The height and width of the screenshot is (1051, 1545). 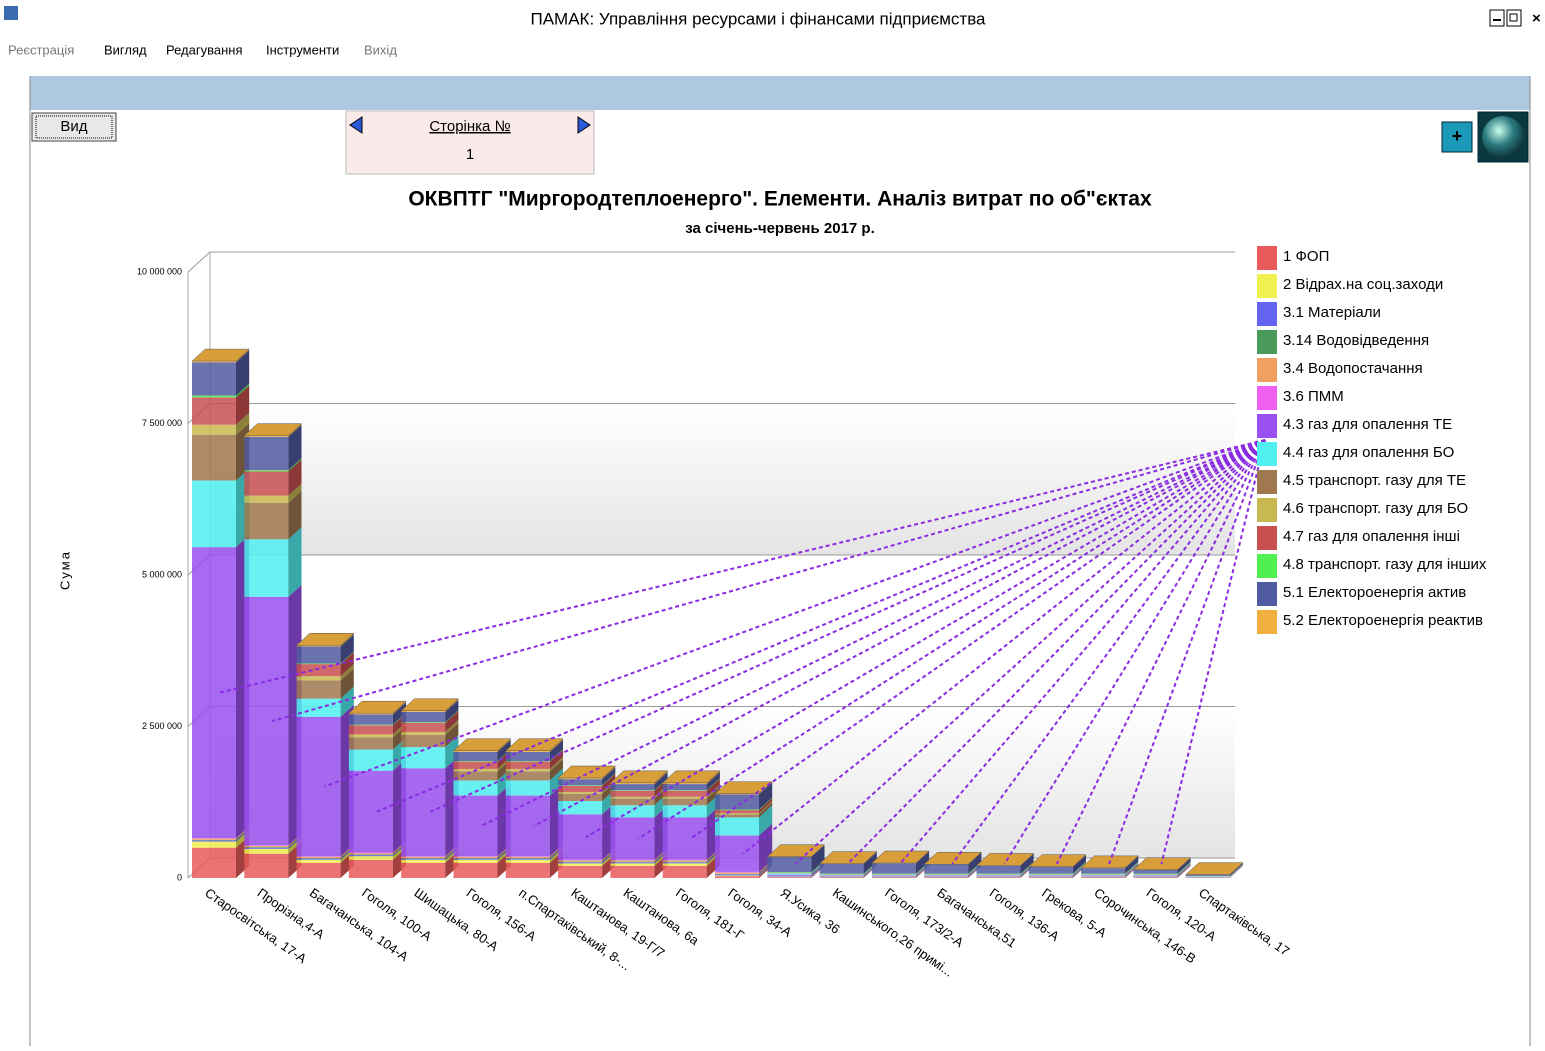 I want to click on bar-segment, so click(x=429, y=806).